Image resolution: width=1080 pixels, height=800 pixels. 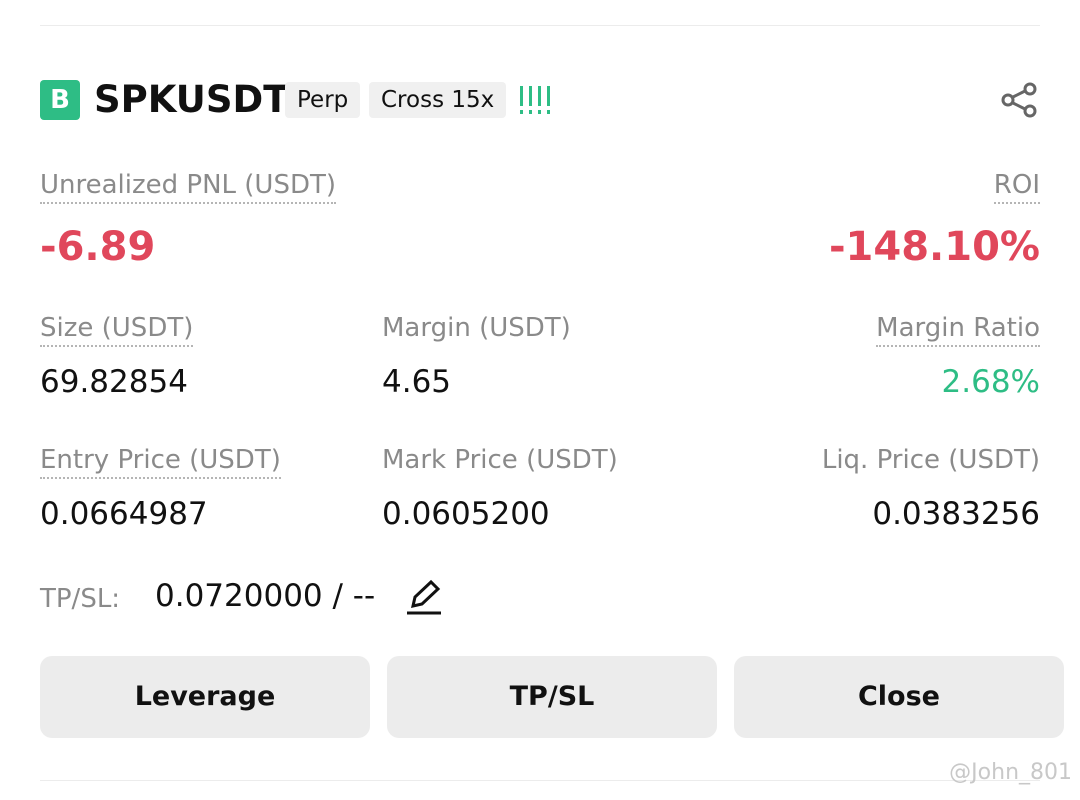 What do you see at coordinates (990, 382) in the screenshot?
I see `stat-value: 2.68%` at bounding box center [990, 382].